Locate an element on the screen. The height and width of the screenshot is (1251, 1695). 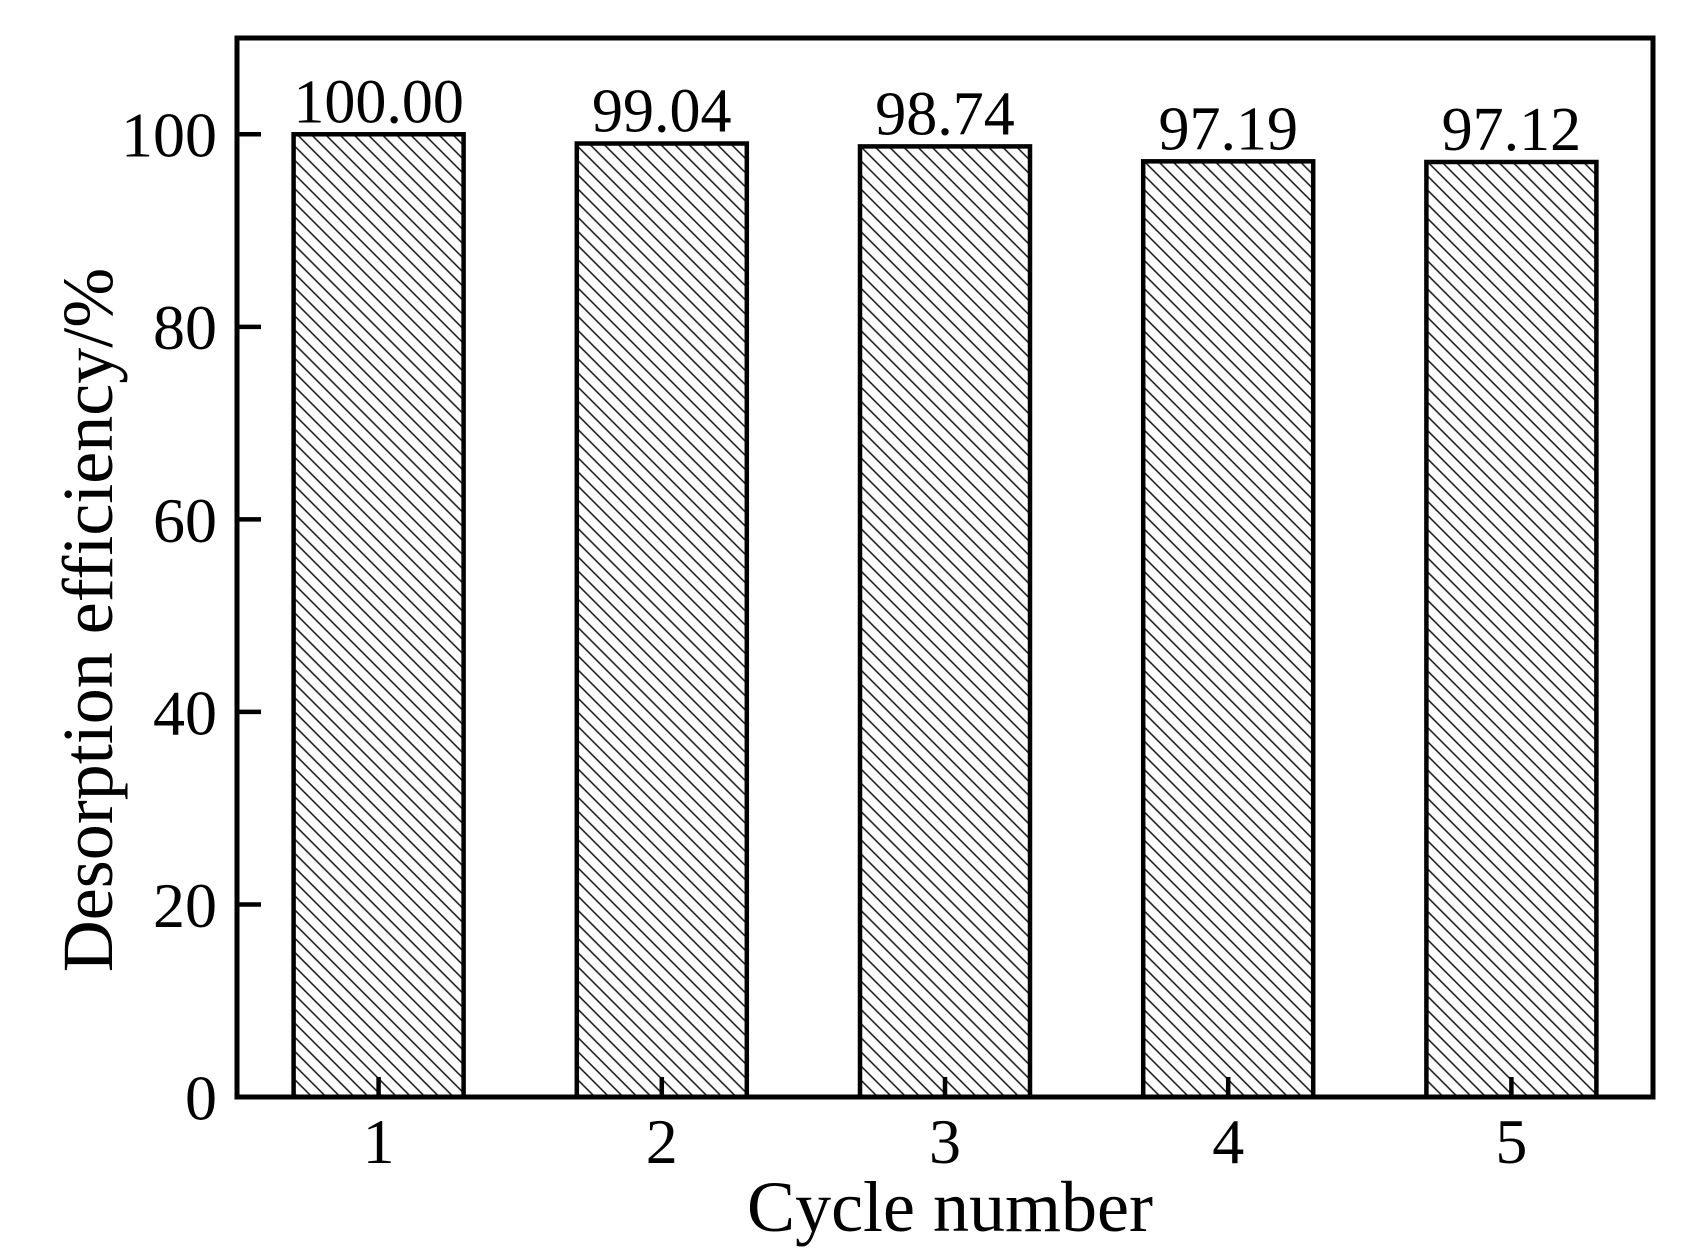
x-axis-tick-labels: 1 2 3 4 5 is located at coordinates (945, 1141).